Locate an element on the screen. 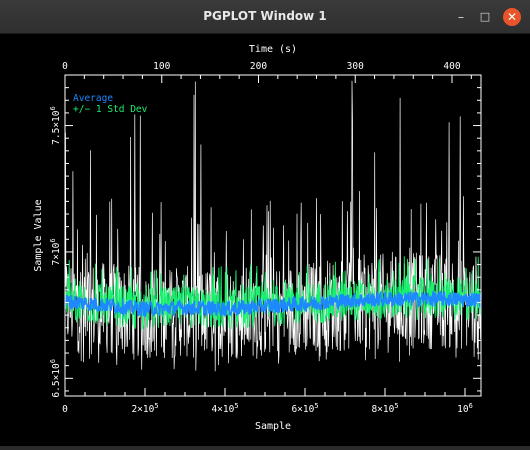 The image size is (530, 450). legend-entry: Average is located at coordinates (93, 98).